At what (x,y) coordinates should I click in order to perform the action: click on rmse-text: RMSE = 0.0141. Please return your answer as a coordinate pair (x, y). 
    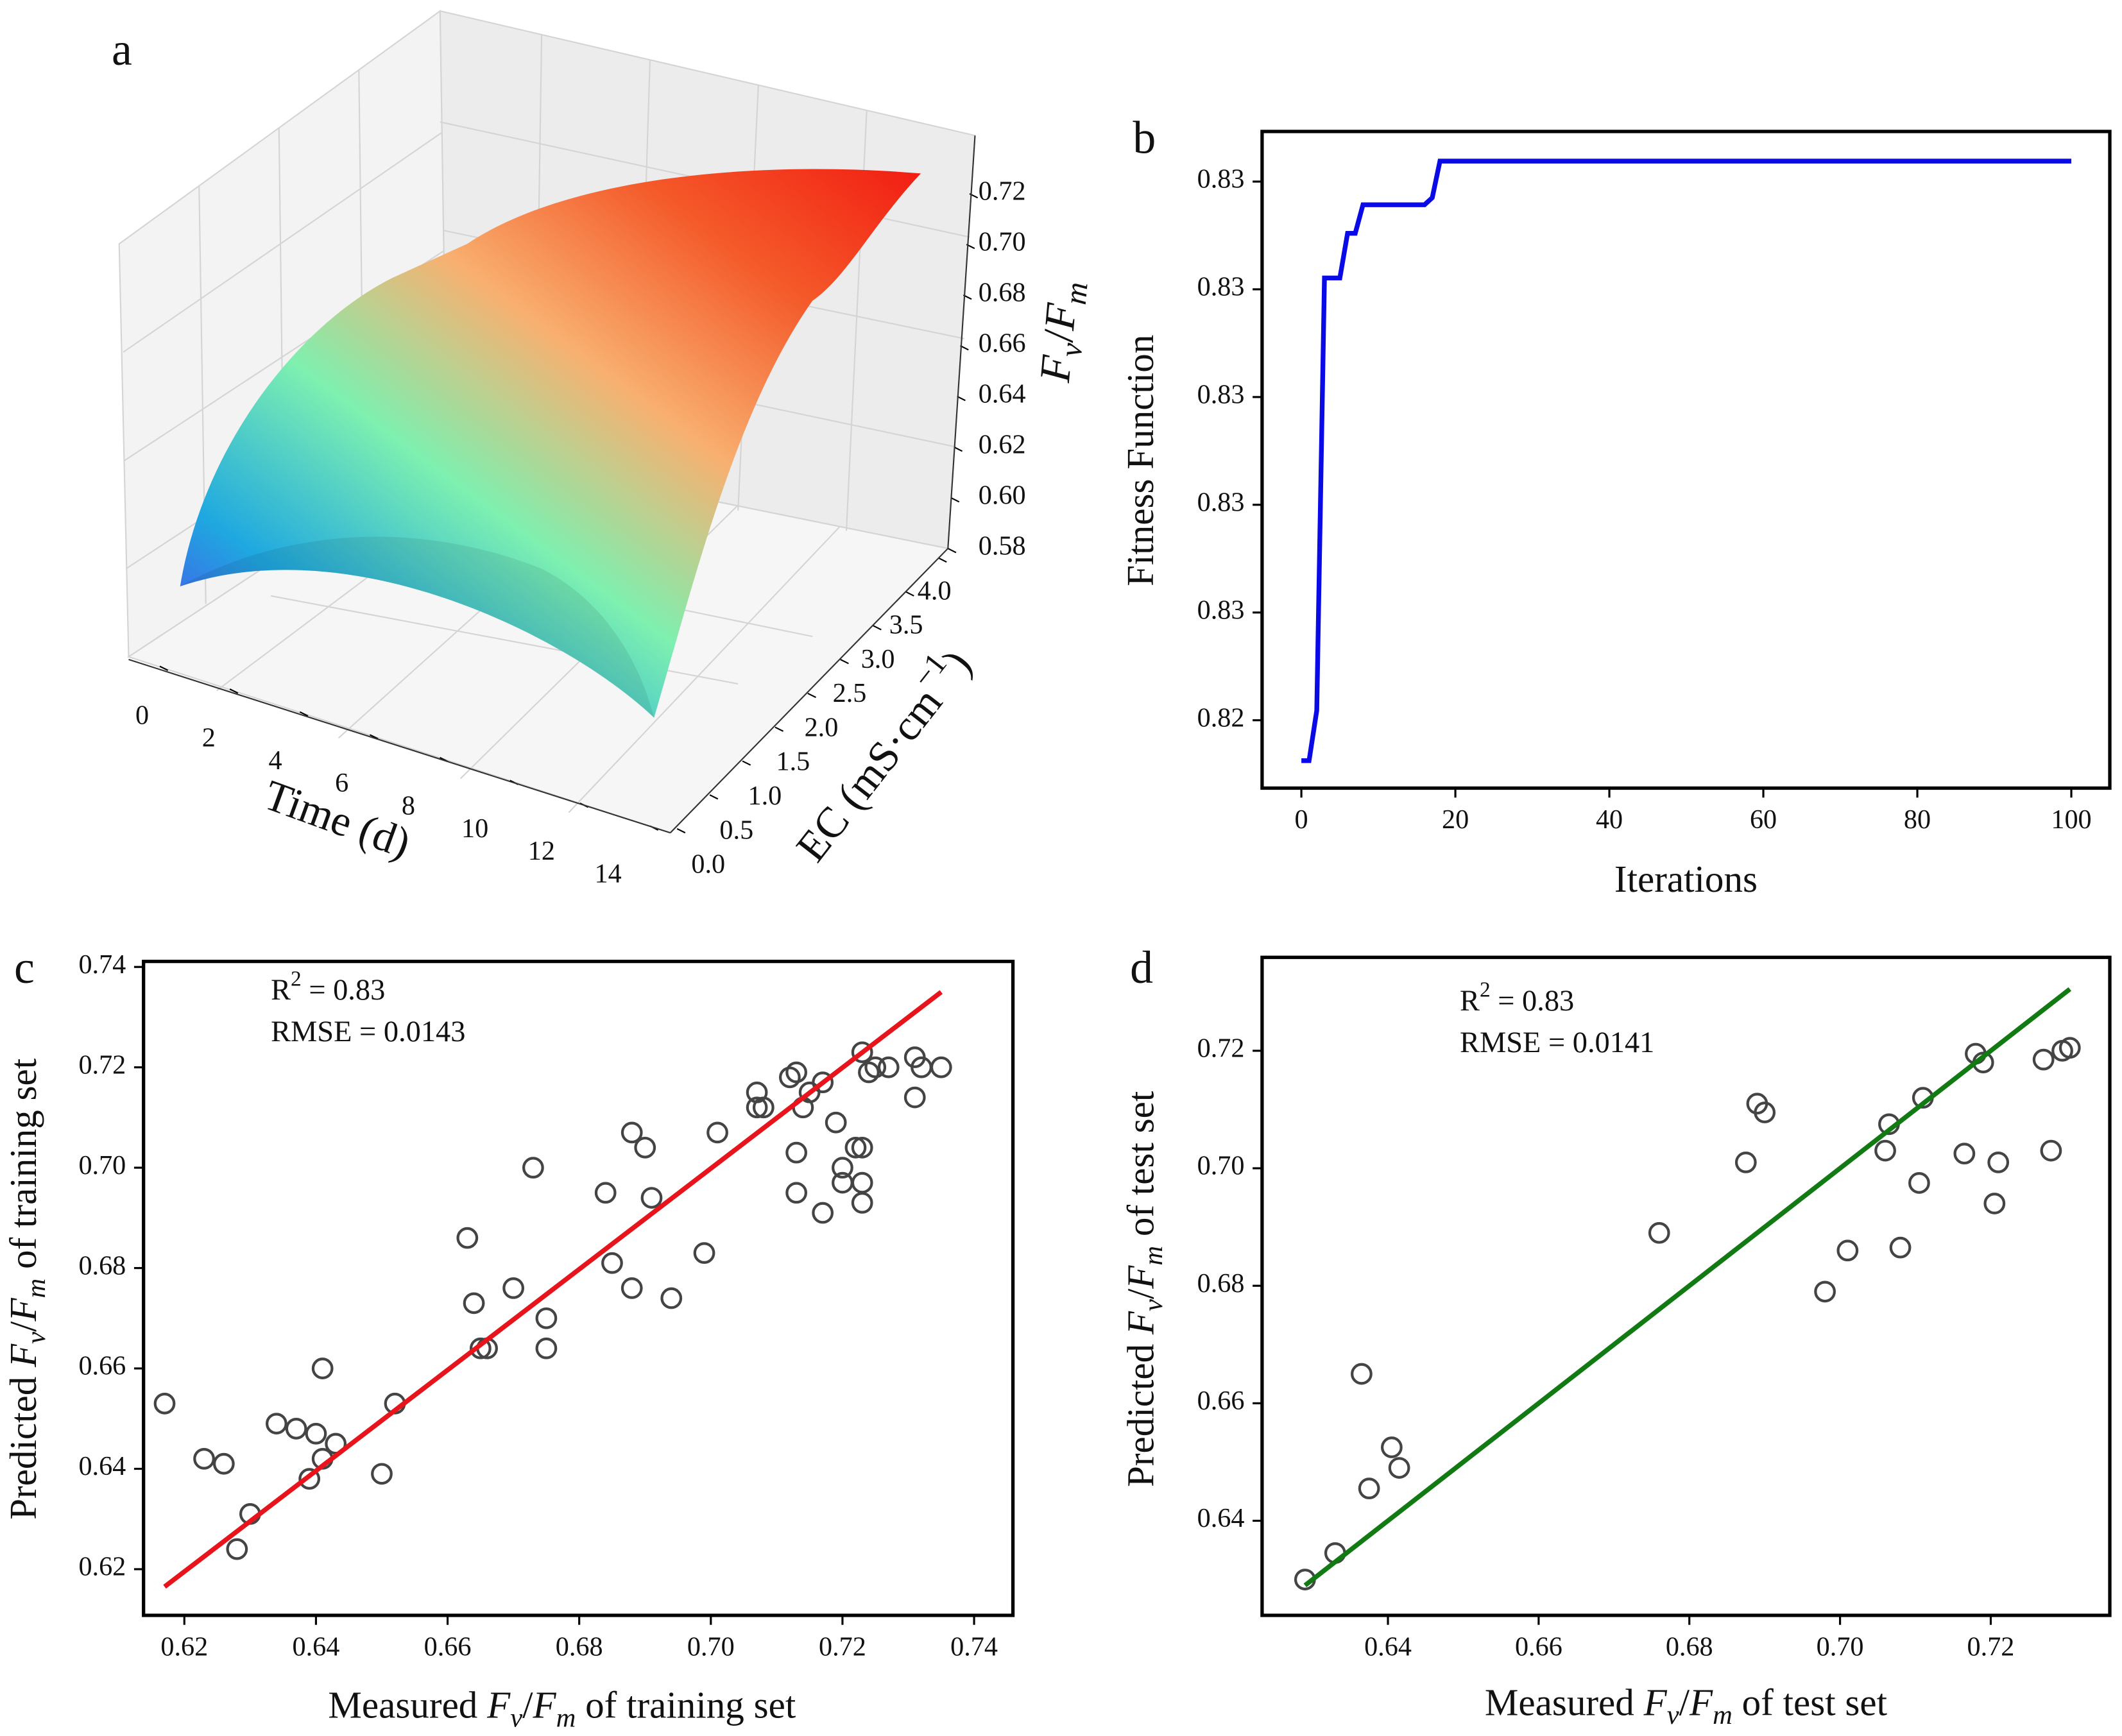
    Looking at the image, I should click on (1557, 1042).